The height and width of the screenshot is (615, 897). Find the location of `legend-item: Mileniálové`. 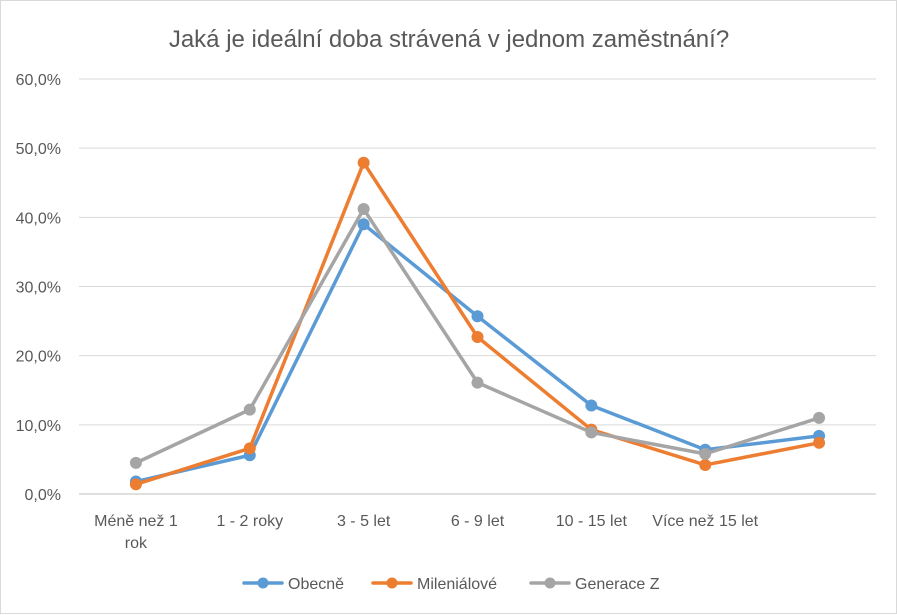

legend-item: Mileniálové is located at coordinates (434, 584).